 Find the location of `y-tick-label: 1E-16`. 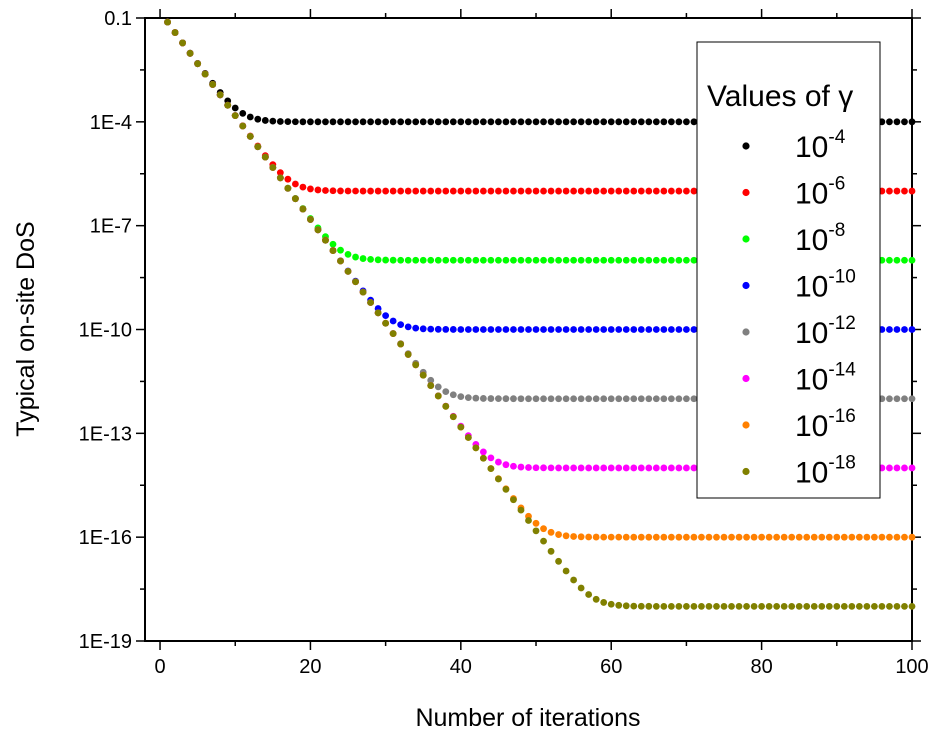

y-tick-label: 1E-16 is located at coordinates (105, 538).